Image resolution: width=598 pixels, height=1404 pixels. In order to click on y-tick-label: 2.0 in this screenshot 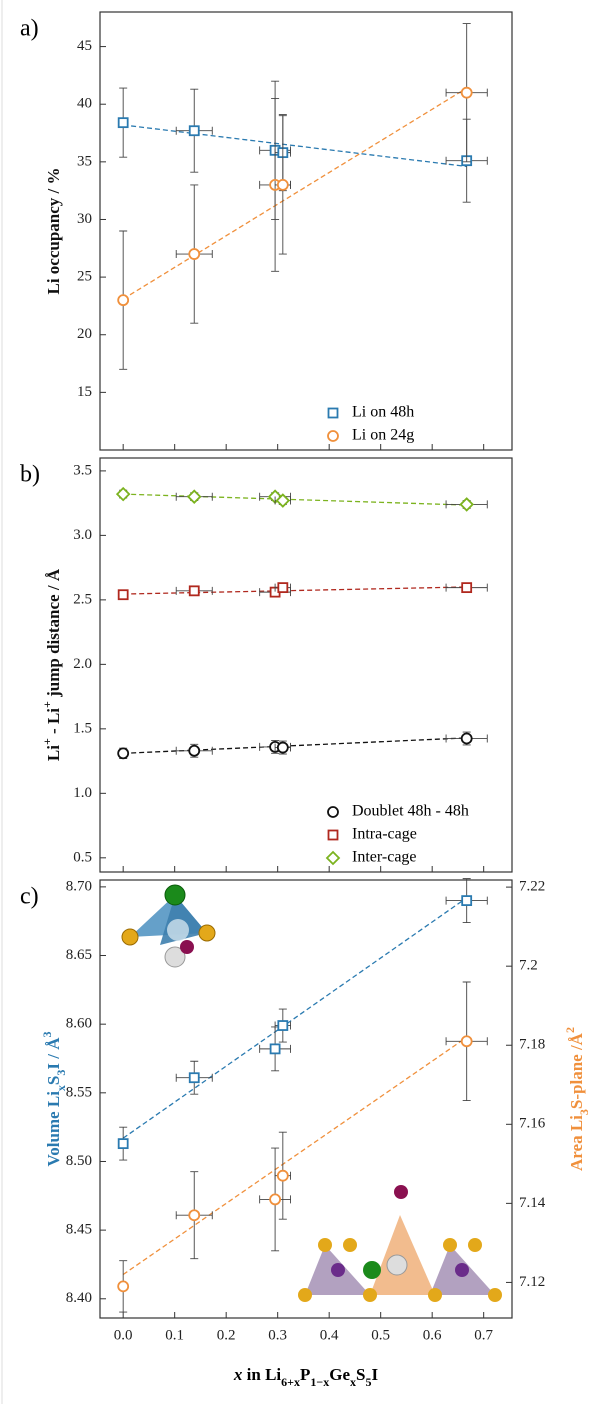, I will do `click(82, 664)`.